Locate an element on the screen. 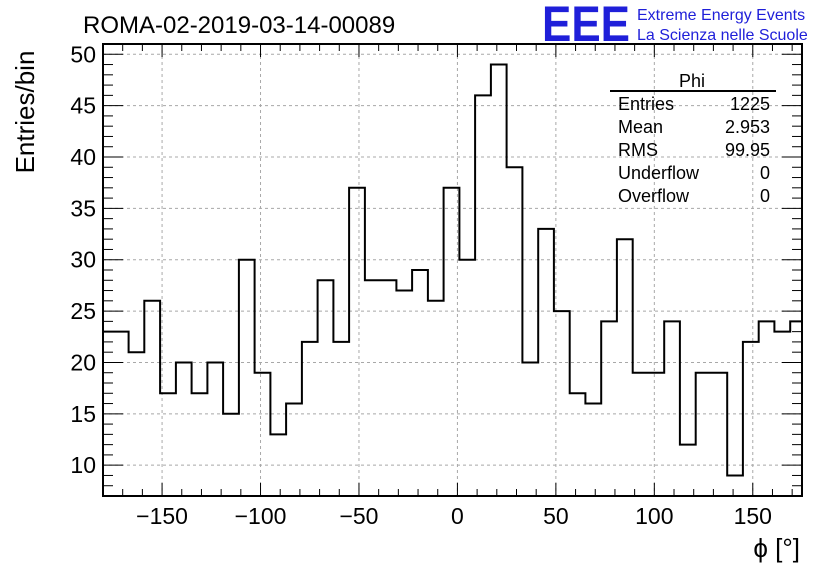 This screenshot has width=836, height=572. logo-line2: La Scienza nelle Scuole is located at coordinates (722, 35).